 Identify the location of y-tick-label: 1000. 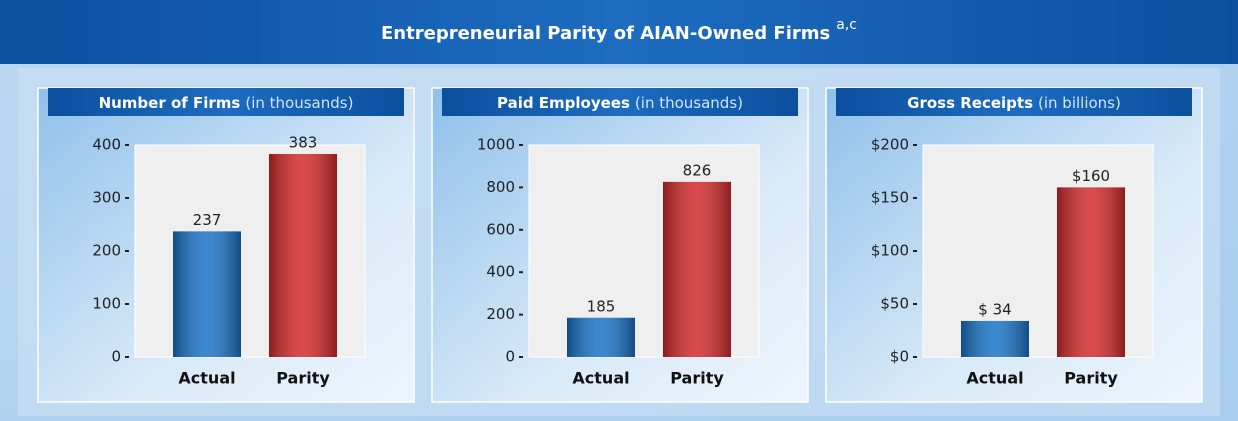
(496, 145).